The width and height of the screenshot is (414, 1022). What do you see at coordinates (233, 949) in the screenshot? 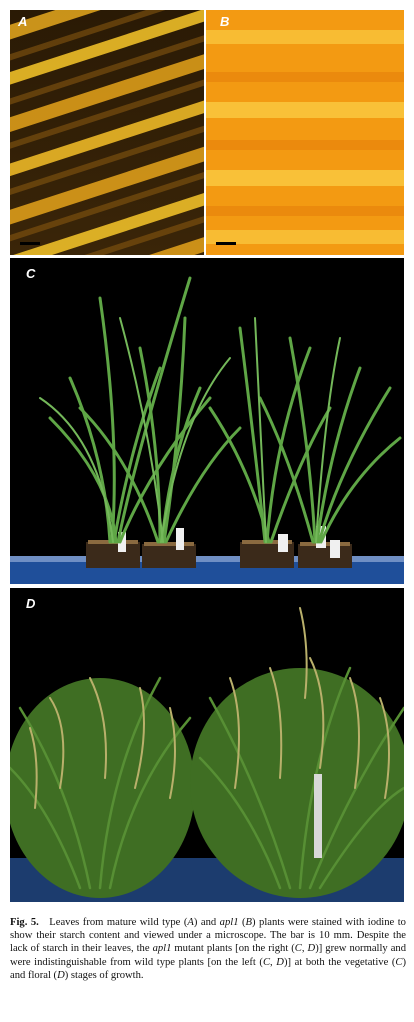
I see `caption-text: mutant plants [on the right (` at bounding box center [233, 949].